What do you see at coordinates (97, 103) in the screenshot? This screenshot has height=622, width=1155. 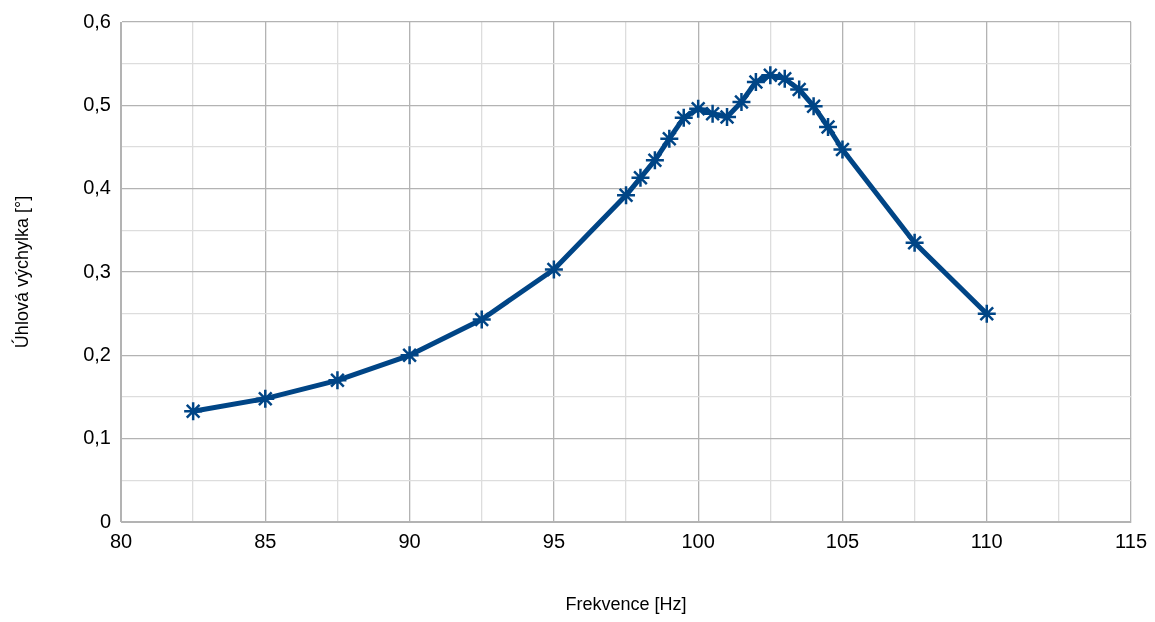 I see `y-tick-label: 0,5` at bounding box center [97, 103].